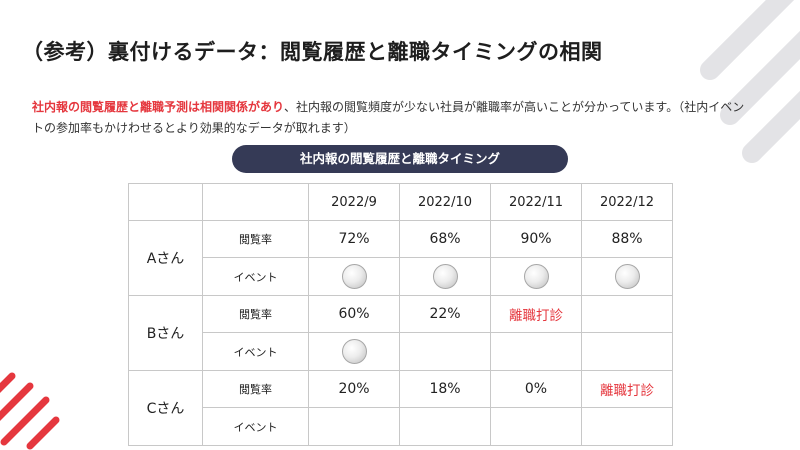 This screenshot has height=450, width=800. I want to click on view-rate-cell: 90%, so click(536, 239).